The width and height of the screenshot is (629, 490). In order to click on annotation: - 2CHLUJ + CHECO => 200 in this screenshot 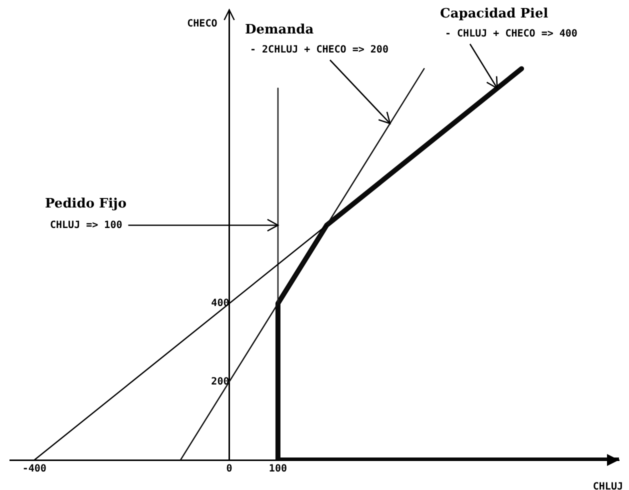, I will do `click(319, 50)`.